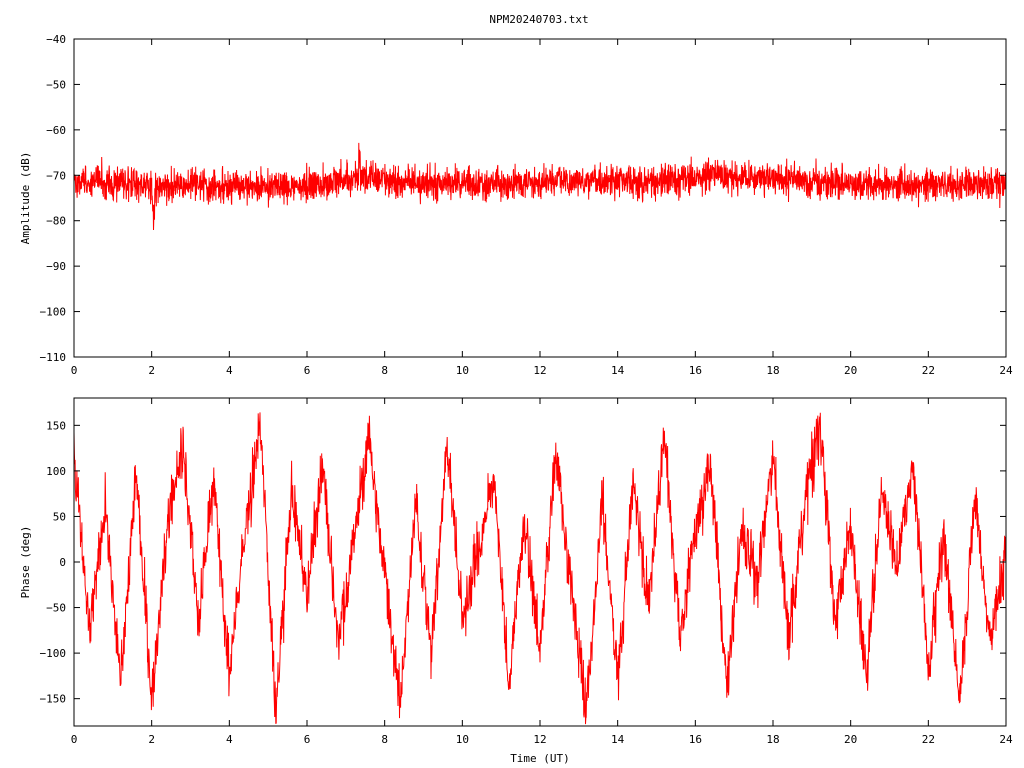  What do you see at coordinates (56, 130) in the screenshot?
I see `y-tick-label: −60` at bounding box center [56, 130].